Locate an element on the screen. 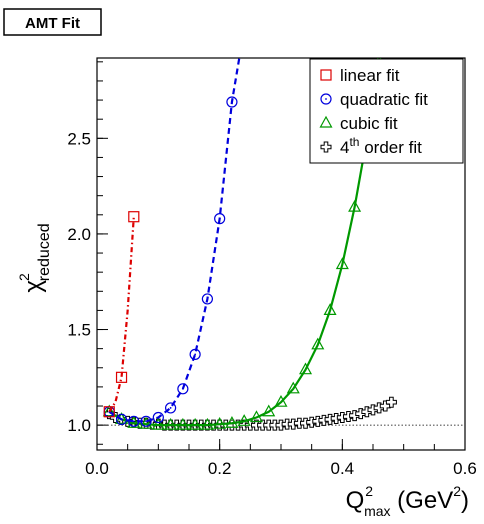  badge-frame is located at coordinates (52, 22).